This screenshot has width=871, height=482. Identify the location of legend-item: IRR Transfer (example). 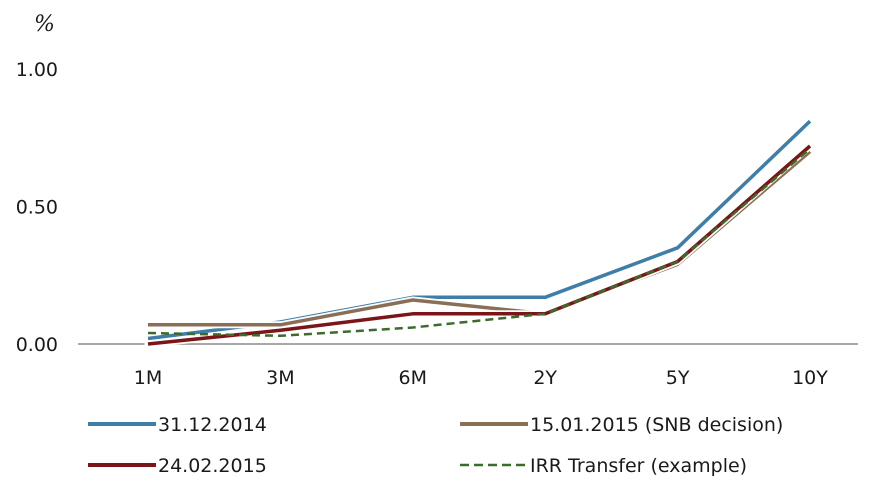
(603, 466).